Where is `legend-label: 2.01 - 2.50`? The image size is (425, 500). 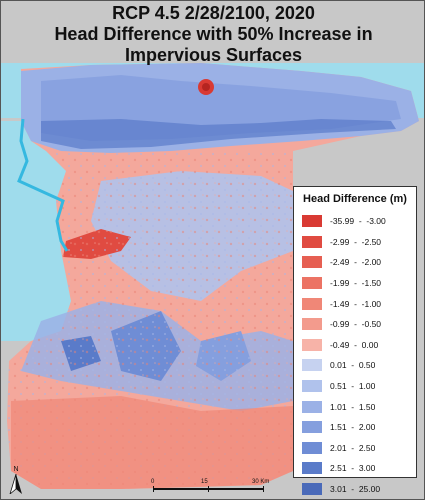 legend-label: 2.01 - 2.50 is located at coordinates (353, 447).